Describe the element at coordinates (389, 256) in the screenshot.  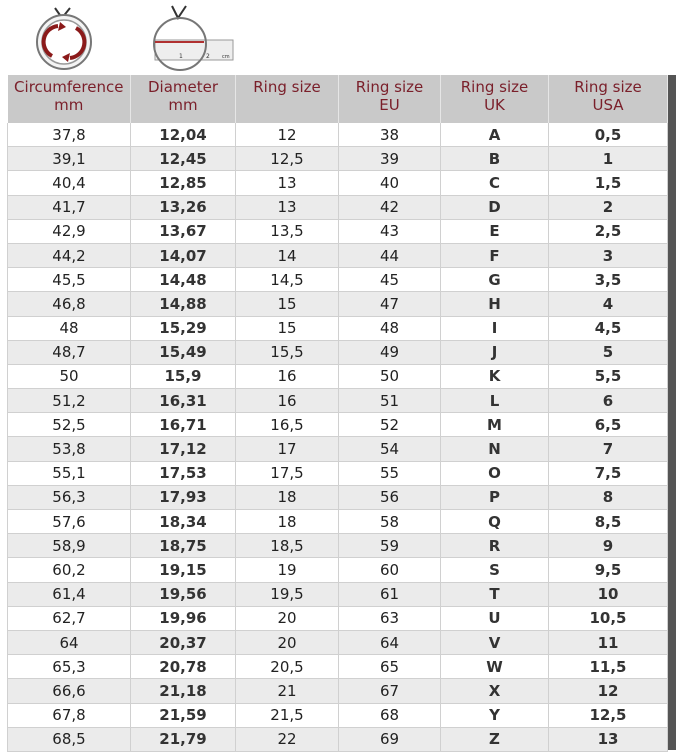
I see `table-cell: 44` at that location.